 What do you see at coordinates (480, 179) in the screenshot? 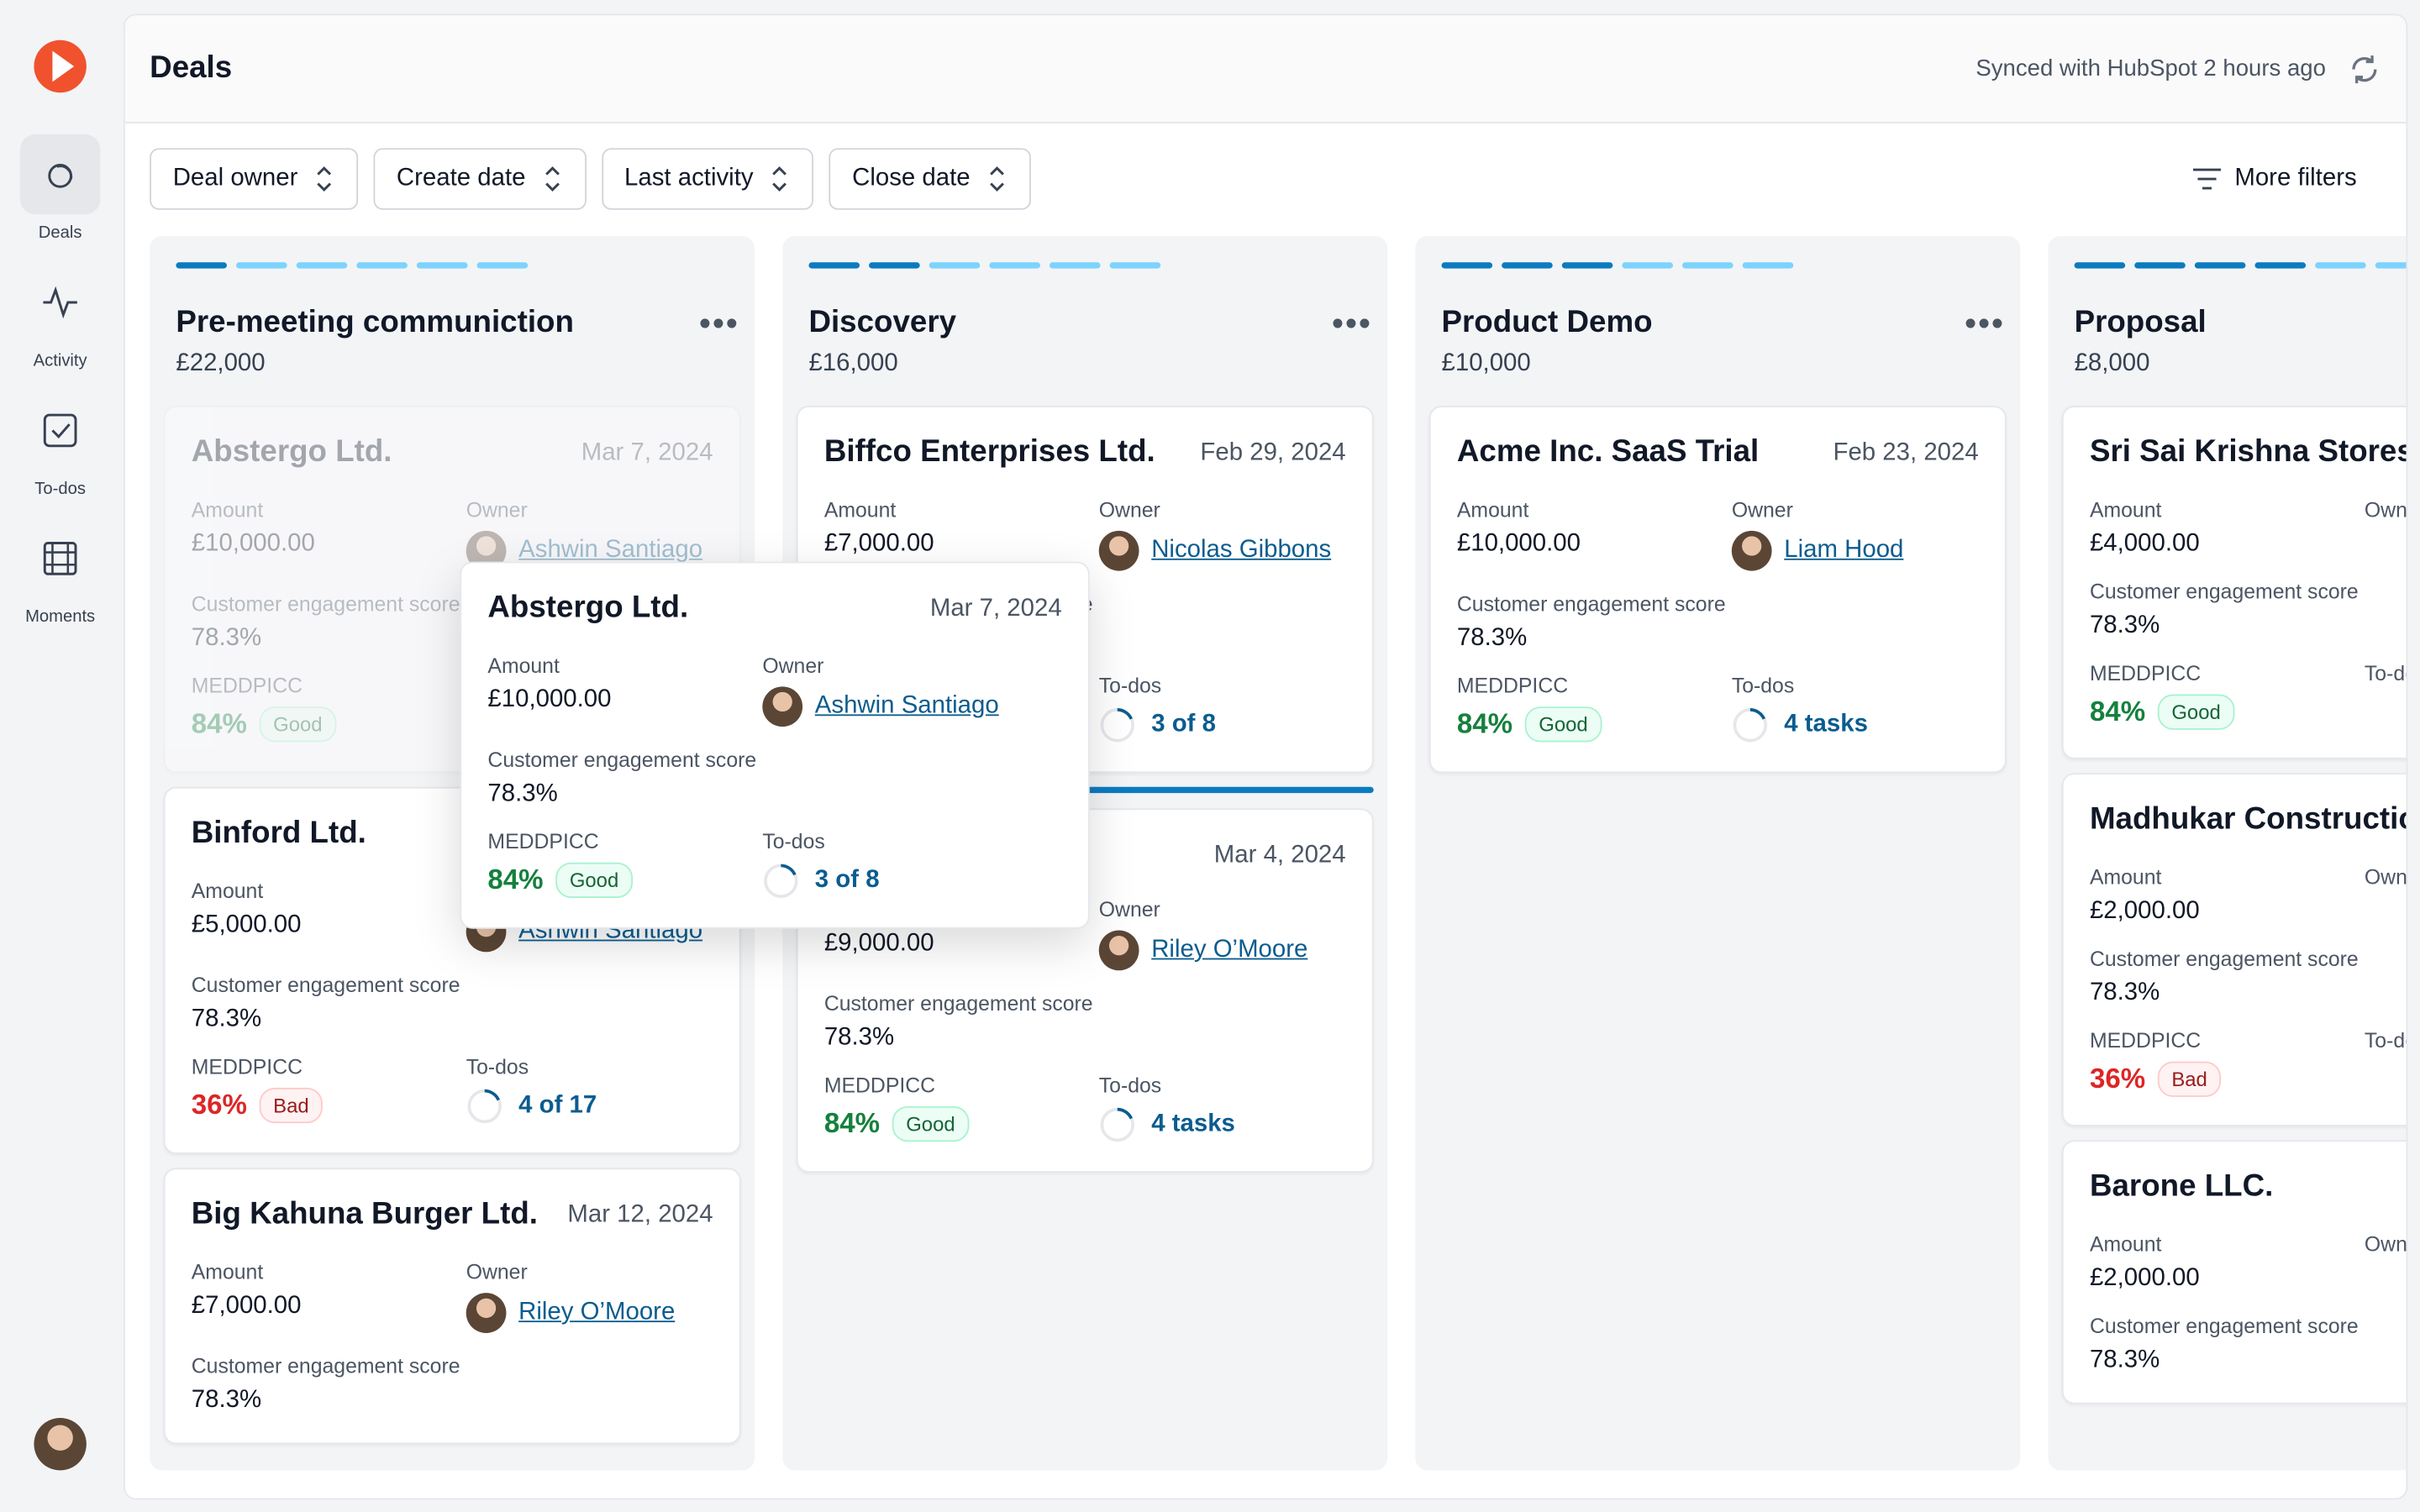
I see `filter-button: Create date` at bounding box center [480, 179].